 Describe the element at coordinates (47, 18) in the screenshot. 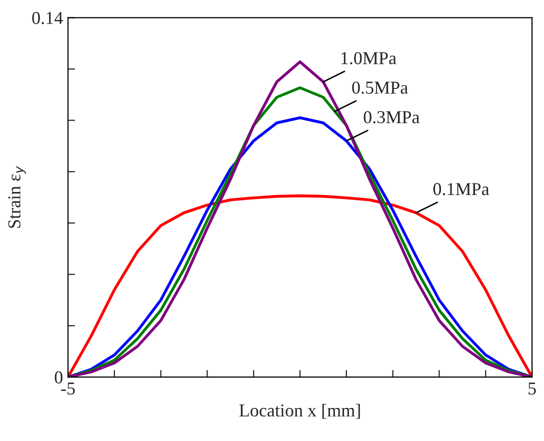

I see `y-tick-label: 0.14` at that location.